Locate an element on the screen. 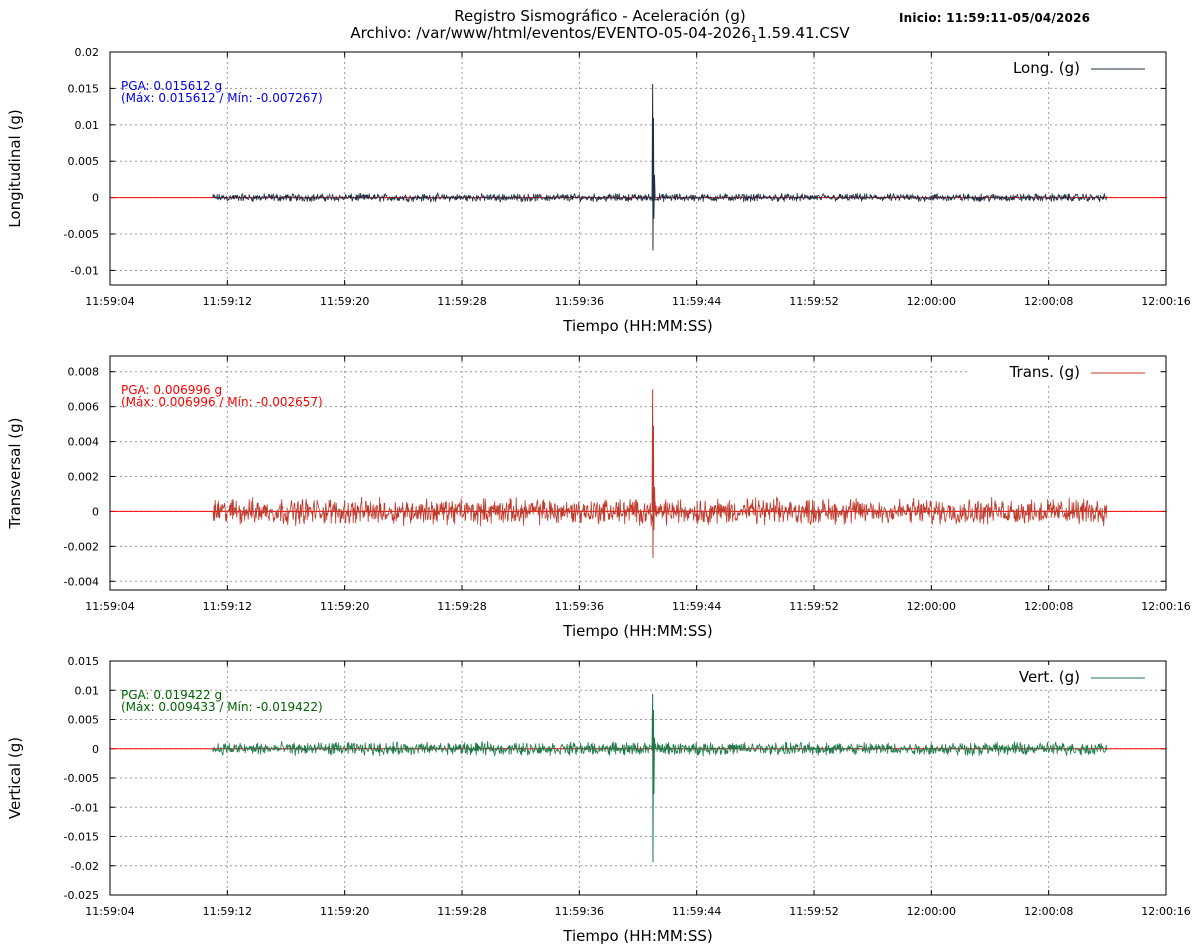 The height and width of the screenshot is (950, 1200). y-tick-label: -0.002 is located at coordinates (81, 546).